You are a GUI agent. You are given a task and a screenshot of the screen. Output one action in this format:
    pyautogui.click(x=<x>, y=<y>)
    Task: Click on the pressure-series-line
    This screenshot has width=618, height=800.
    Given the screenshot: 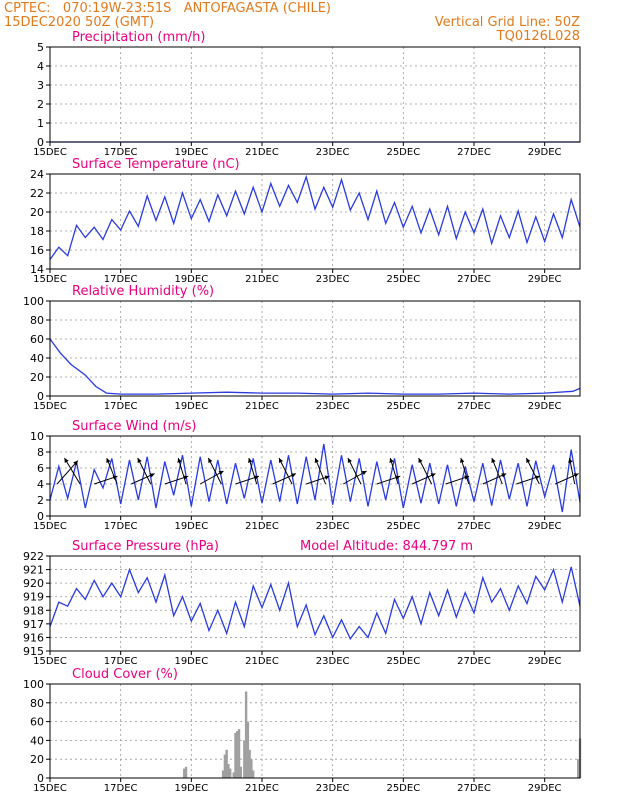 What is the action you would take?
    pyautogui.click(x=315, y=603)
    